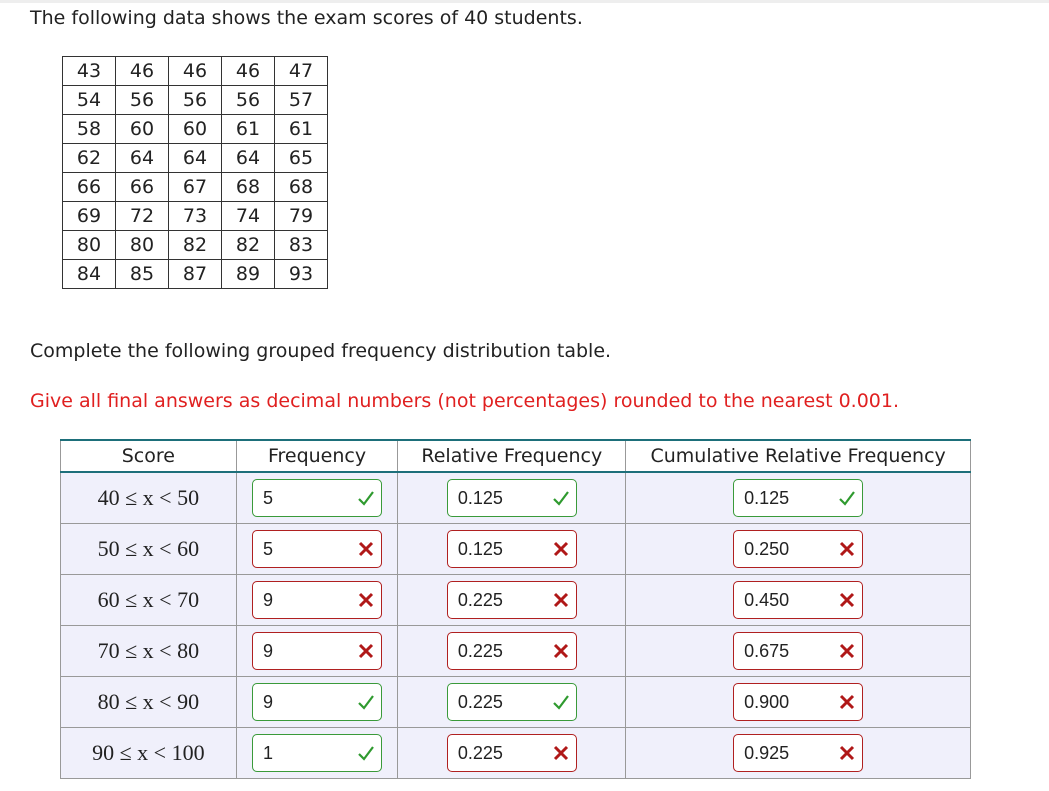  Describe the element at coordinates (248, 245) in the screenshot. I see `score-cell: 82` at that location.